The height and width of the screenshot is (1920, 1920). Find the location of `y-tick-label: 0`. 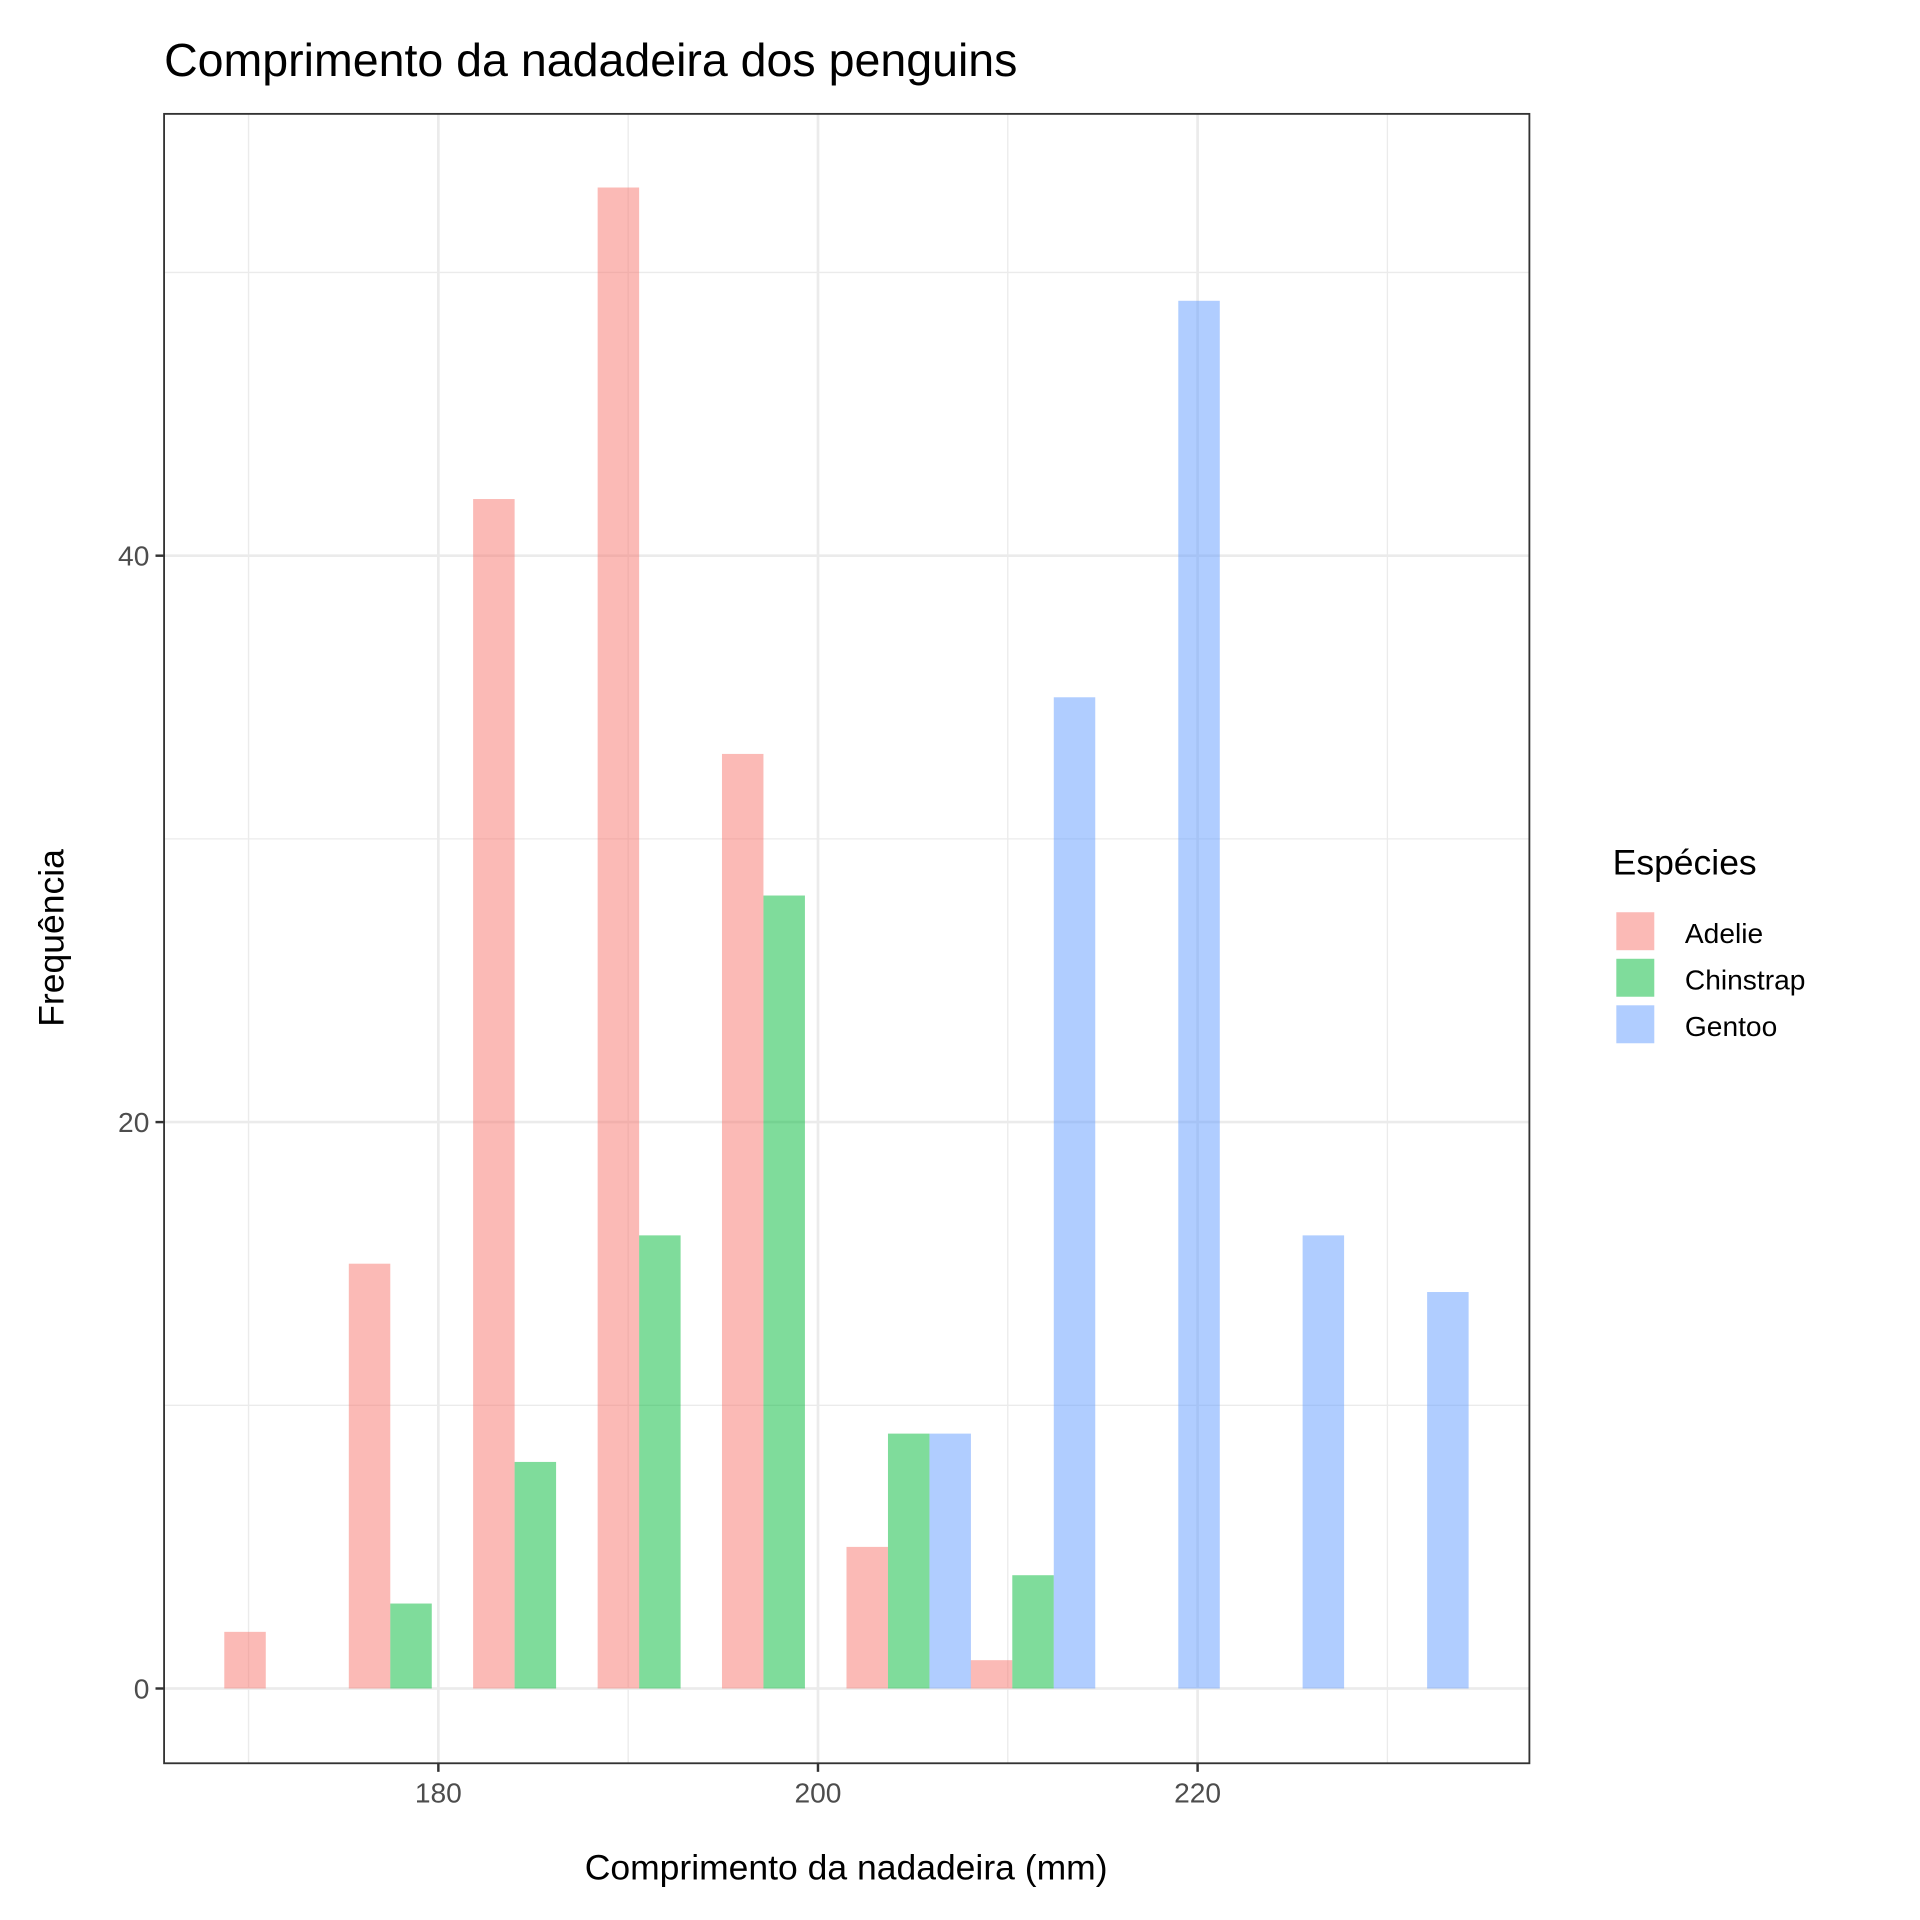

y-tick-label: 0 is located at coordinates (142, 1688).